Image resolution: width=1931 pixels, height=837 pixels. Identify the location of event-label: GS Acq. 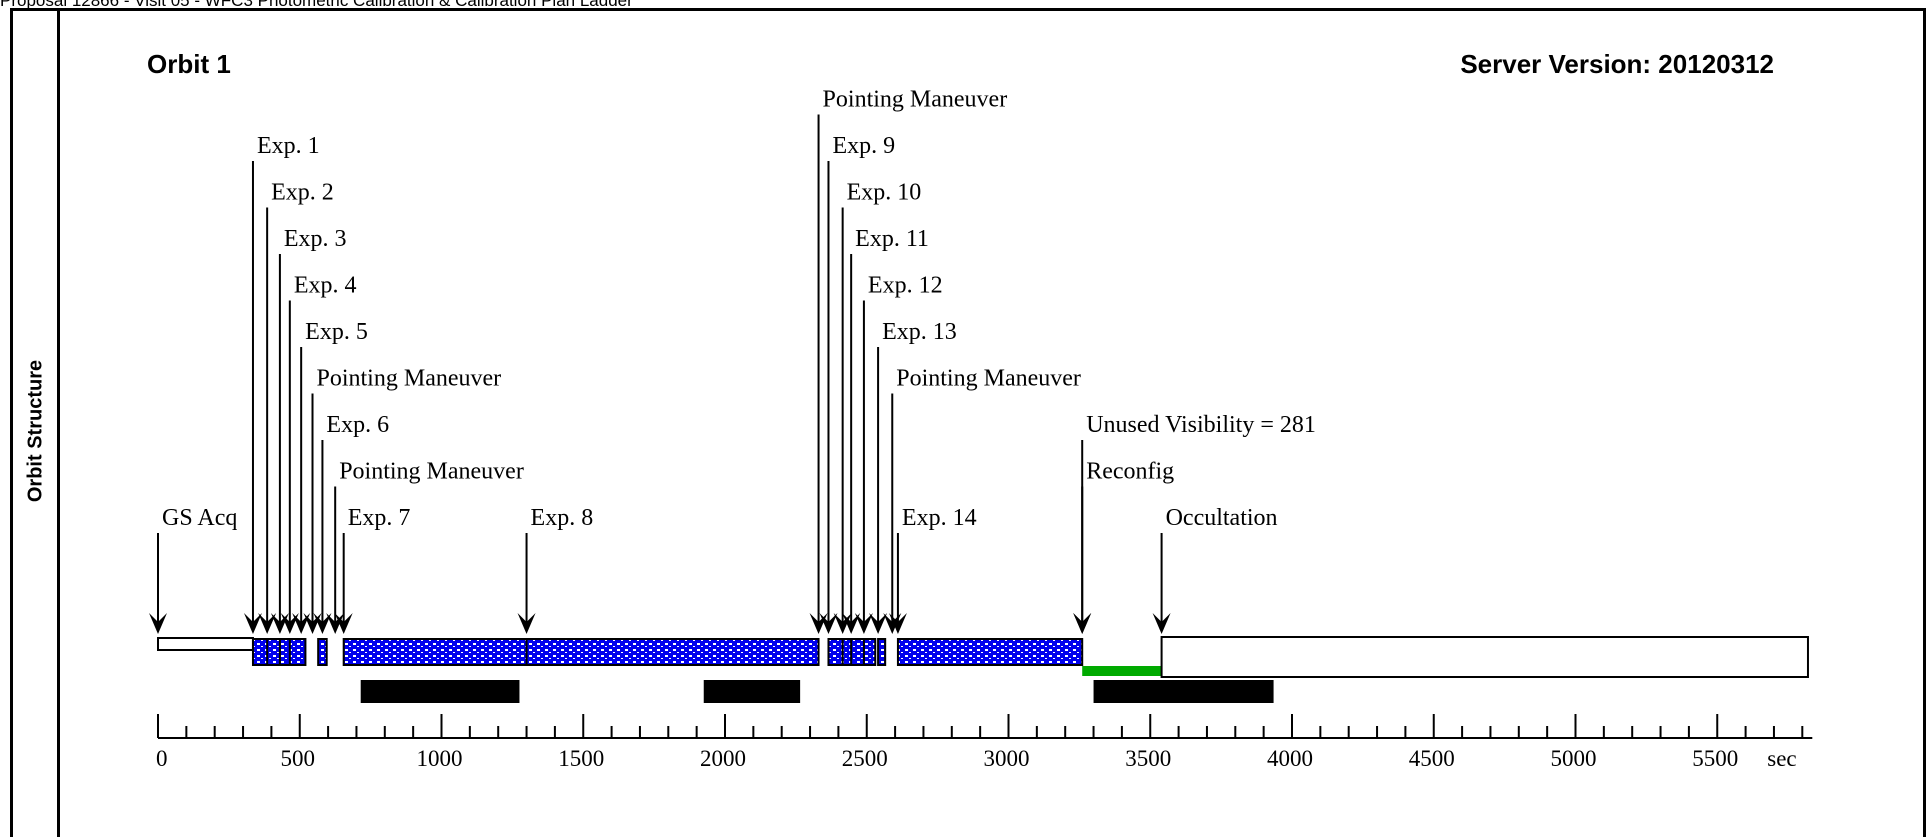
(199, 518).